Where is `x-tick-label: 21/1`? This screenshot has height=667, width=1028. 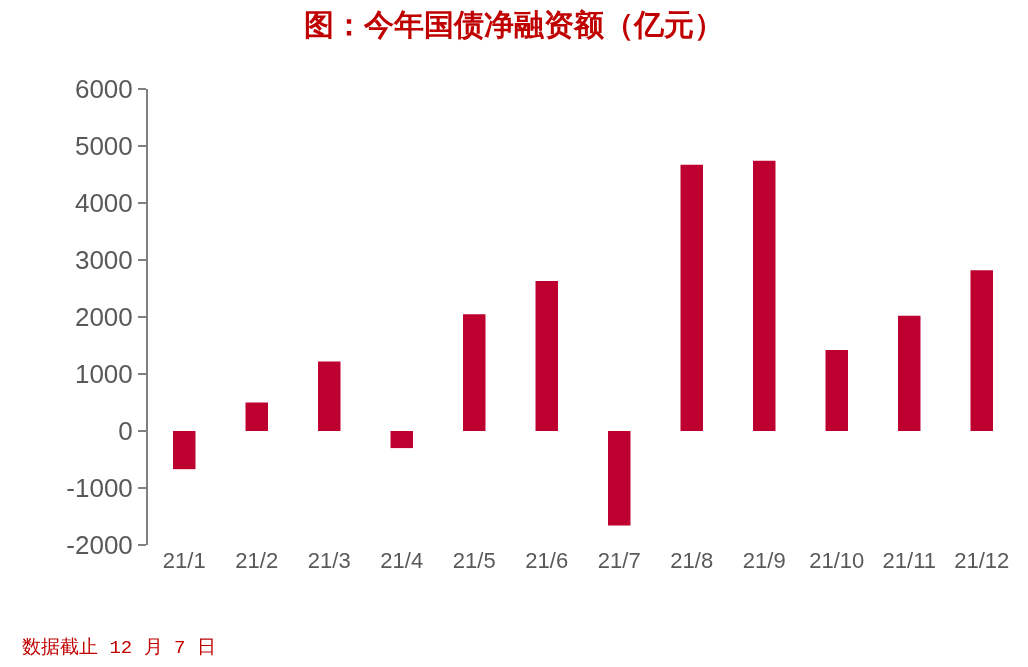 x-tick-label: 21/1 is located at coordinates (184, 560).